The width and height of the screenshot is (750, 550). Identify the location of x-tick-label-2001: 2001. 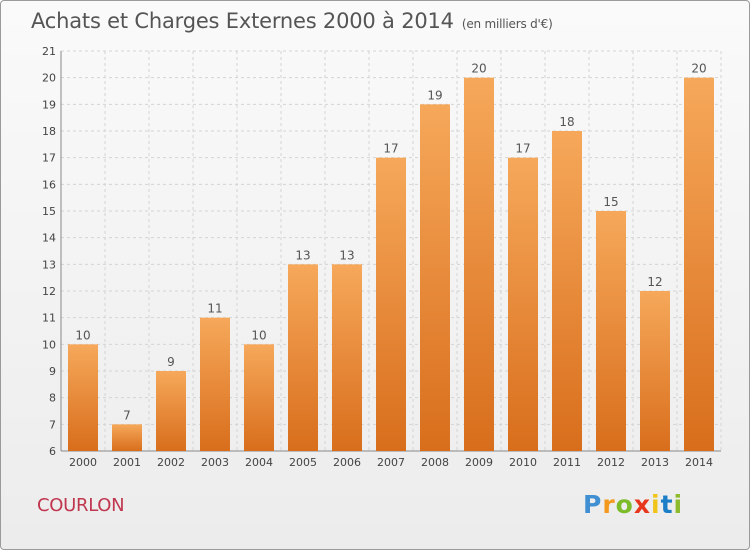
(127, 462).